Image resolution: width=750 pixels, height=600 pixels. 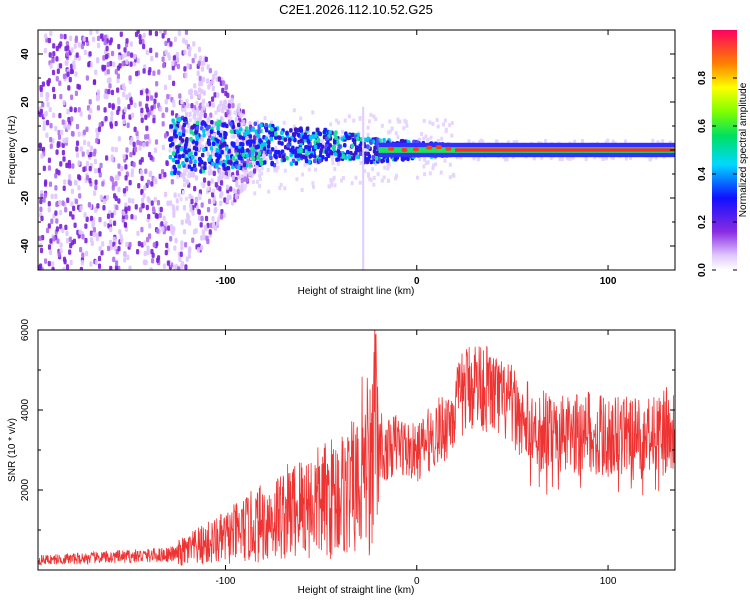 What do you see at coordinates (702, 126) in the screenshot?
I see `colorbar-tick-label: 0.6` at bounding box center [702, 126].